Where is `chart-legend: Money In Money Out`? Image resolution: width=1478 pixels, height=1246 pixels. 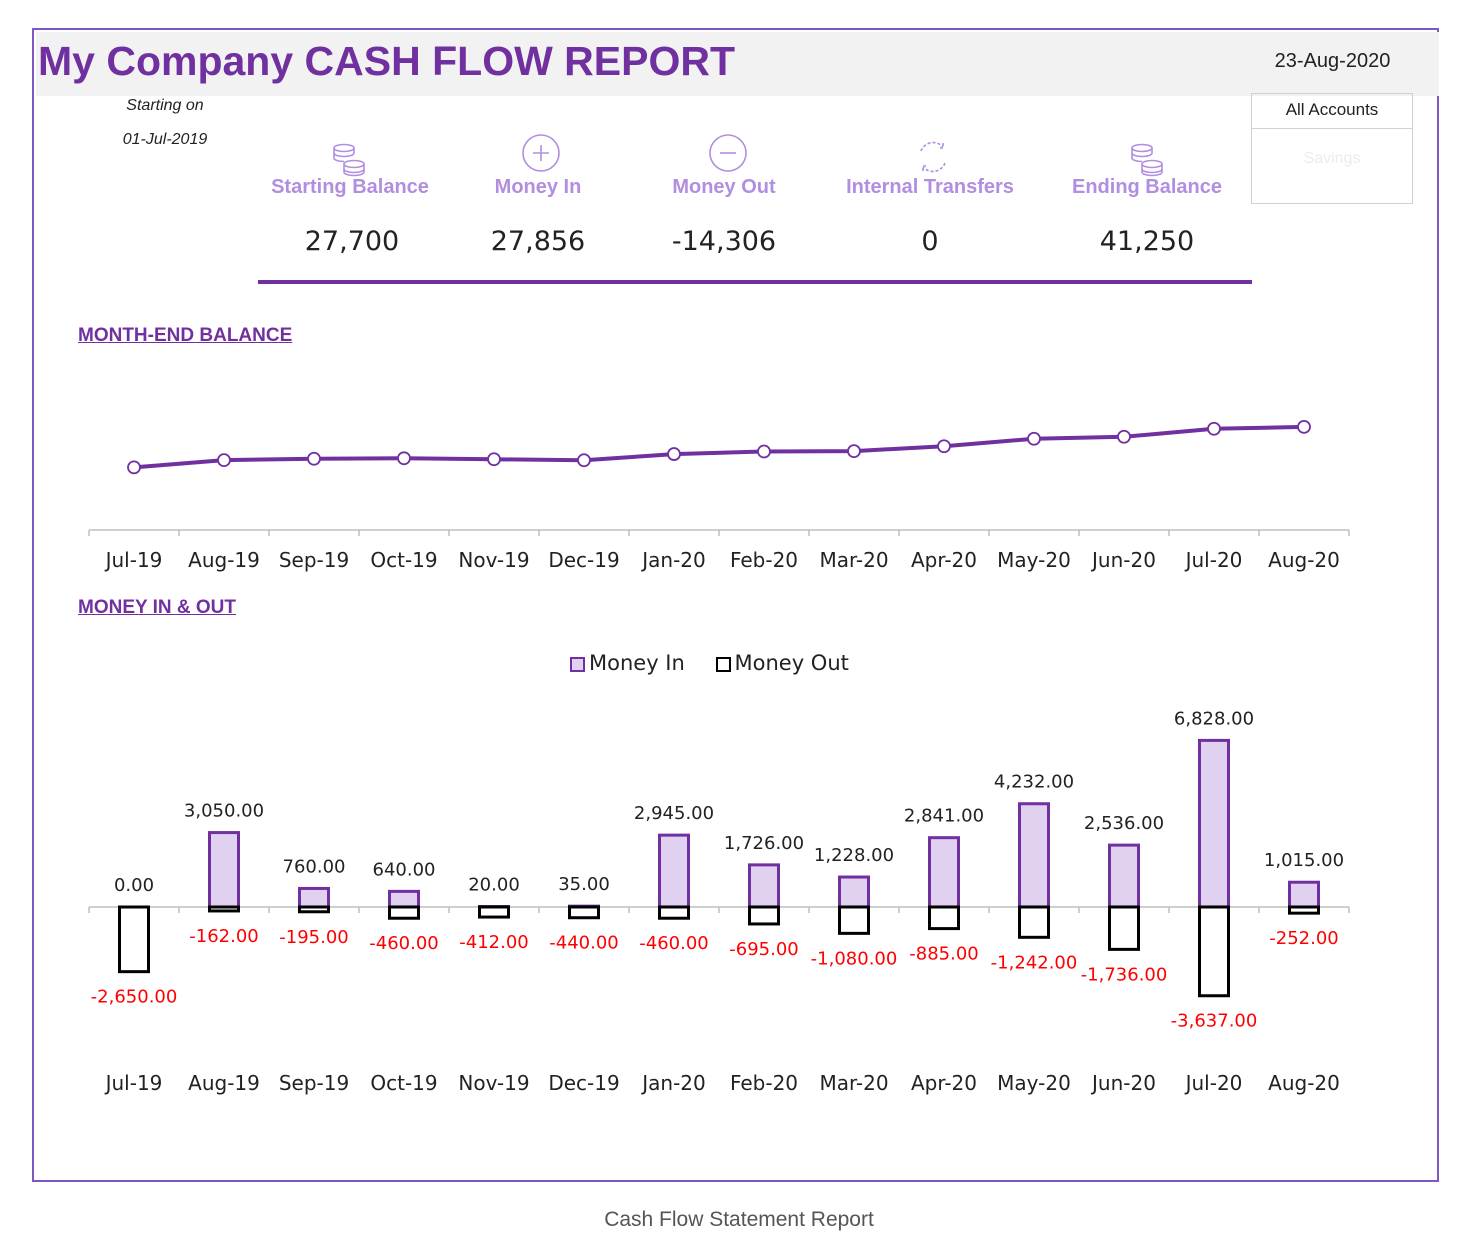
chart-legend: Money In Money Out is located at coordinates (721, 665).